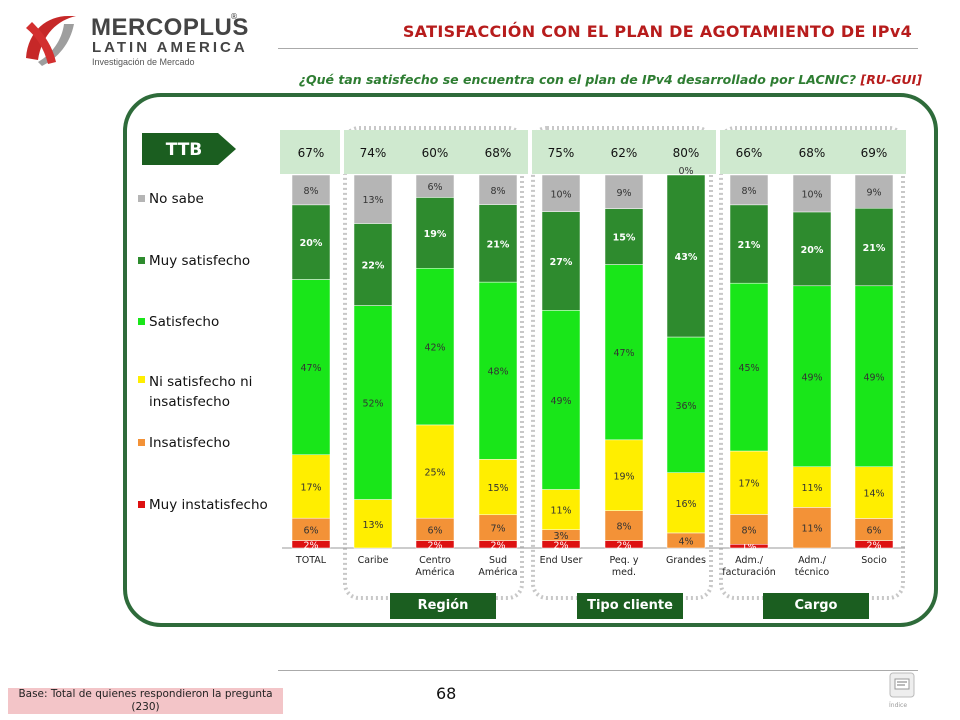 The height and width of the screenshot is (720, 960). I want to click on group-frame, so click(433, 363).